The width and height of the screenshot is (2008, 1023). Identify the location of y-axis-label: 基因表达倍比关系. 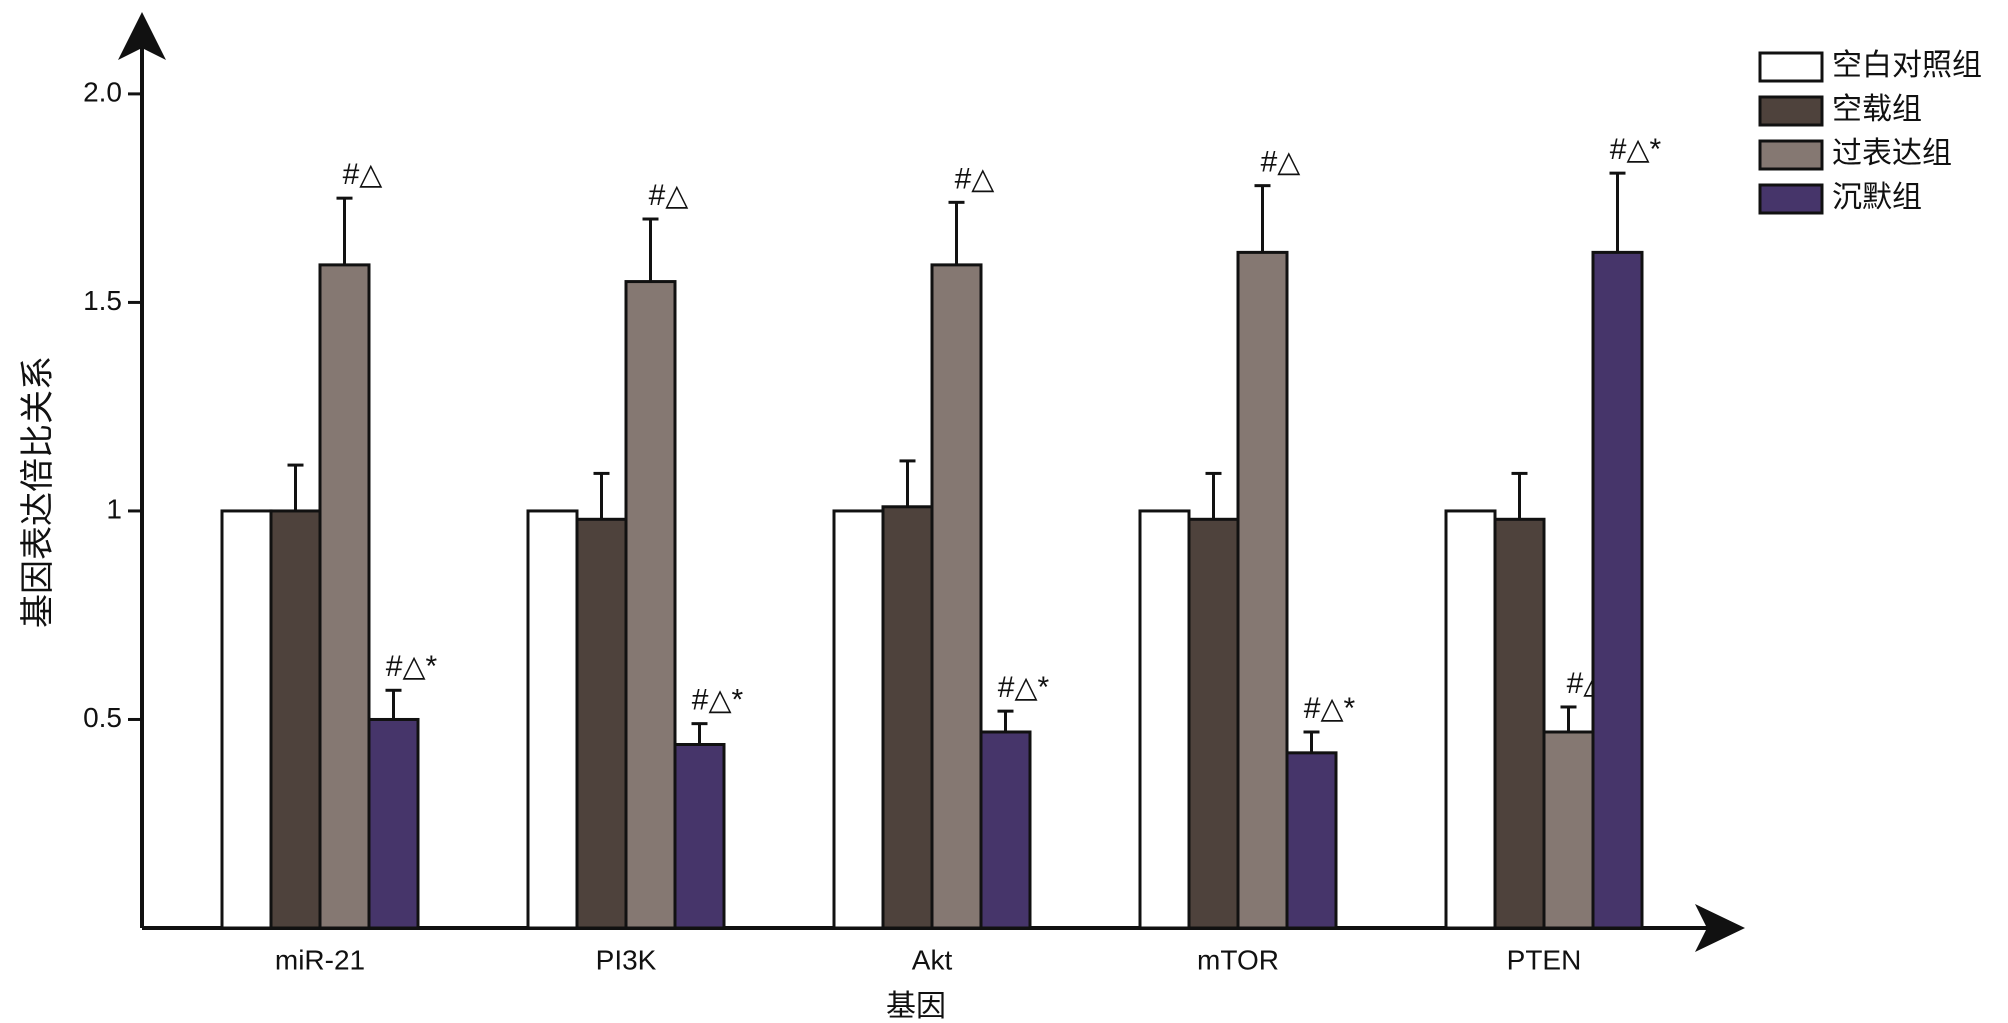
(38, 492).